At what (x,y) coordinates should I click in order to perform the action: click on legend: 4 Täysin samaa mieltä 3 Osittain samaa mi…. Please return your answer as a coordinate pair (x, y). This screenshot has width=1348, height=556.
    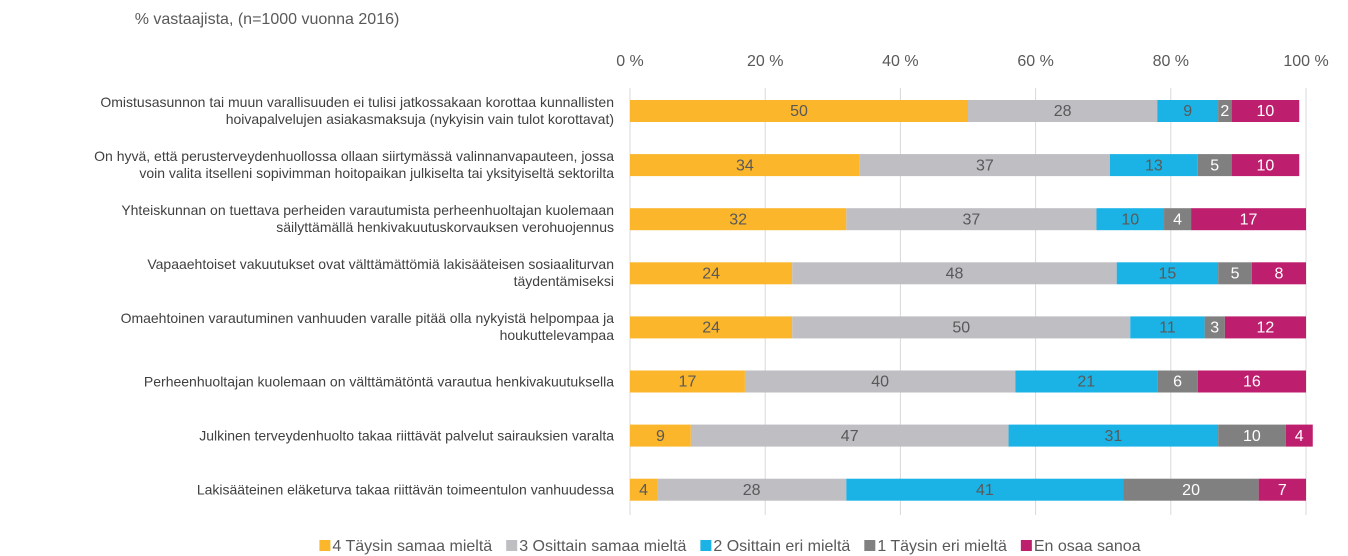
    Looking at the image, I should click on (730, 546).